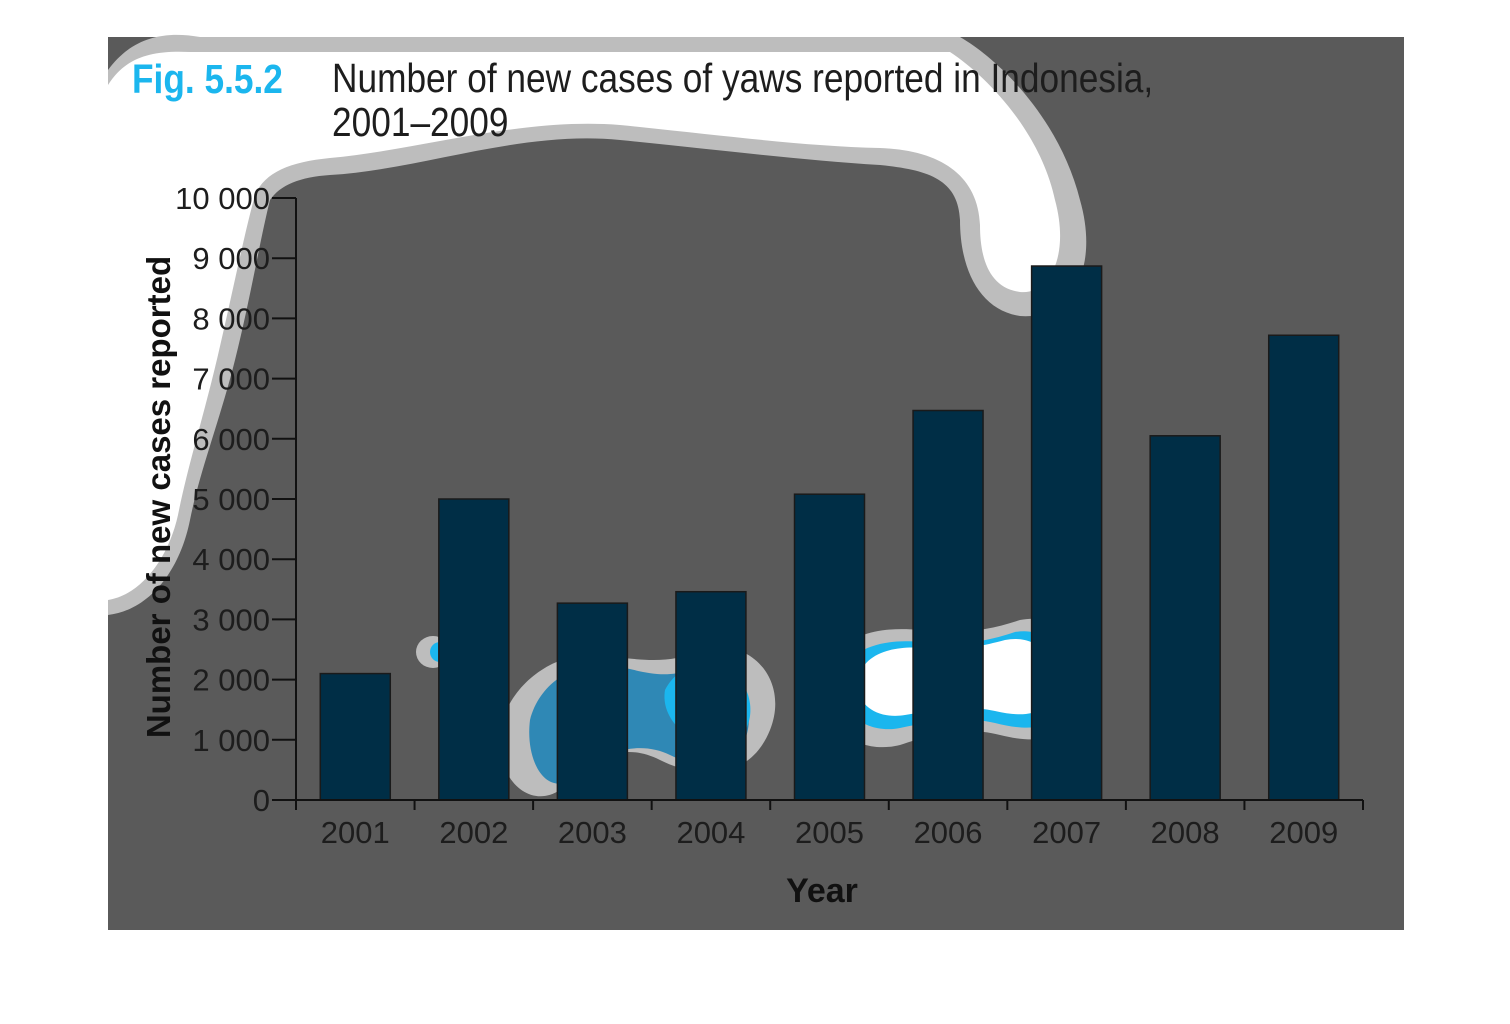 The height and width of the screenshot is (1024, 1510). I want to click on x-axis-label: Year, so click(822, 891).